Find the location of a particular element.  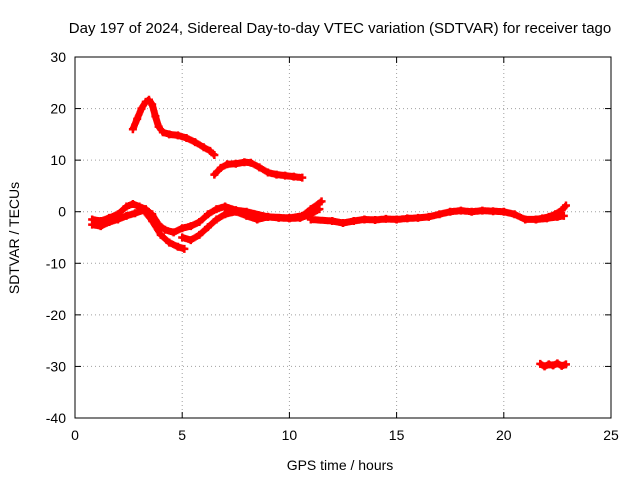

series-arc-main-c is located at coordinates (251, 225).